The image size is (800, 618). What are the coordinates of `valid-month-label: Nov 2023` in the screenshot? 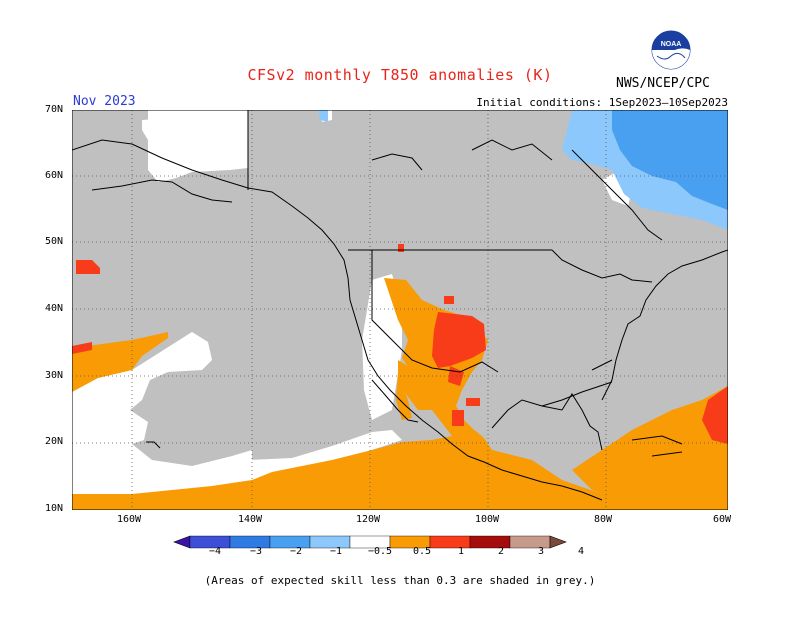 It's located at (104, 101).